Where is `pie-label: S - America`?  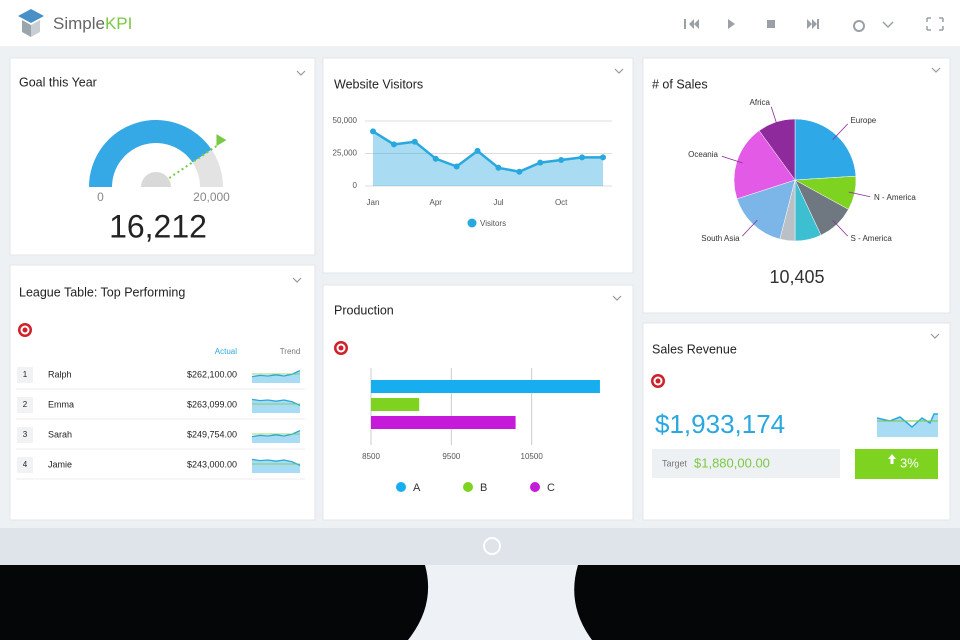
pie-label: S - America is located at coordinates (871, 238).